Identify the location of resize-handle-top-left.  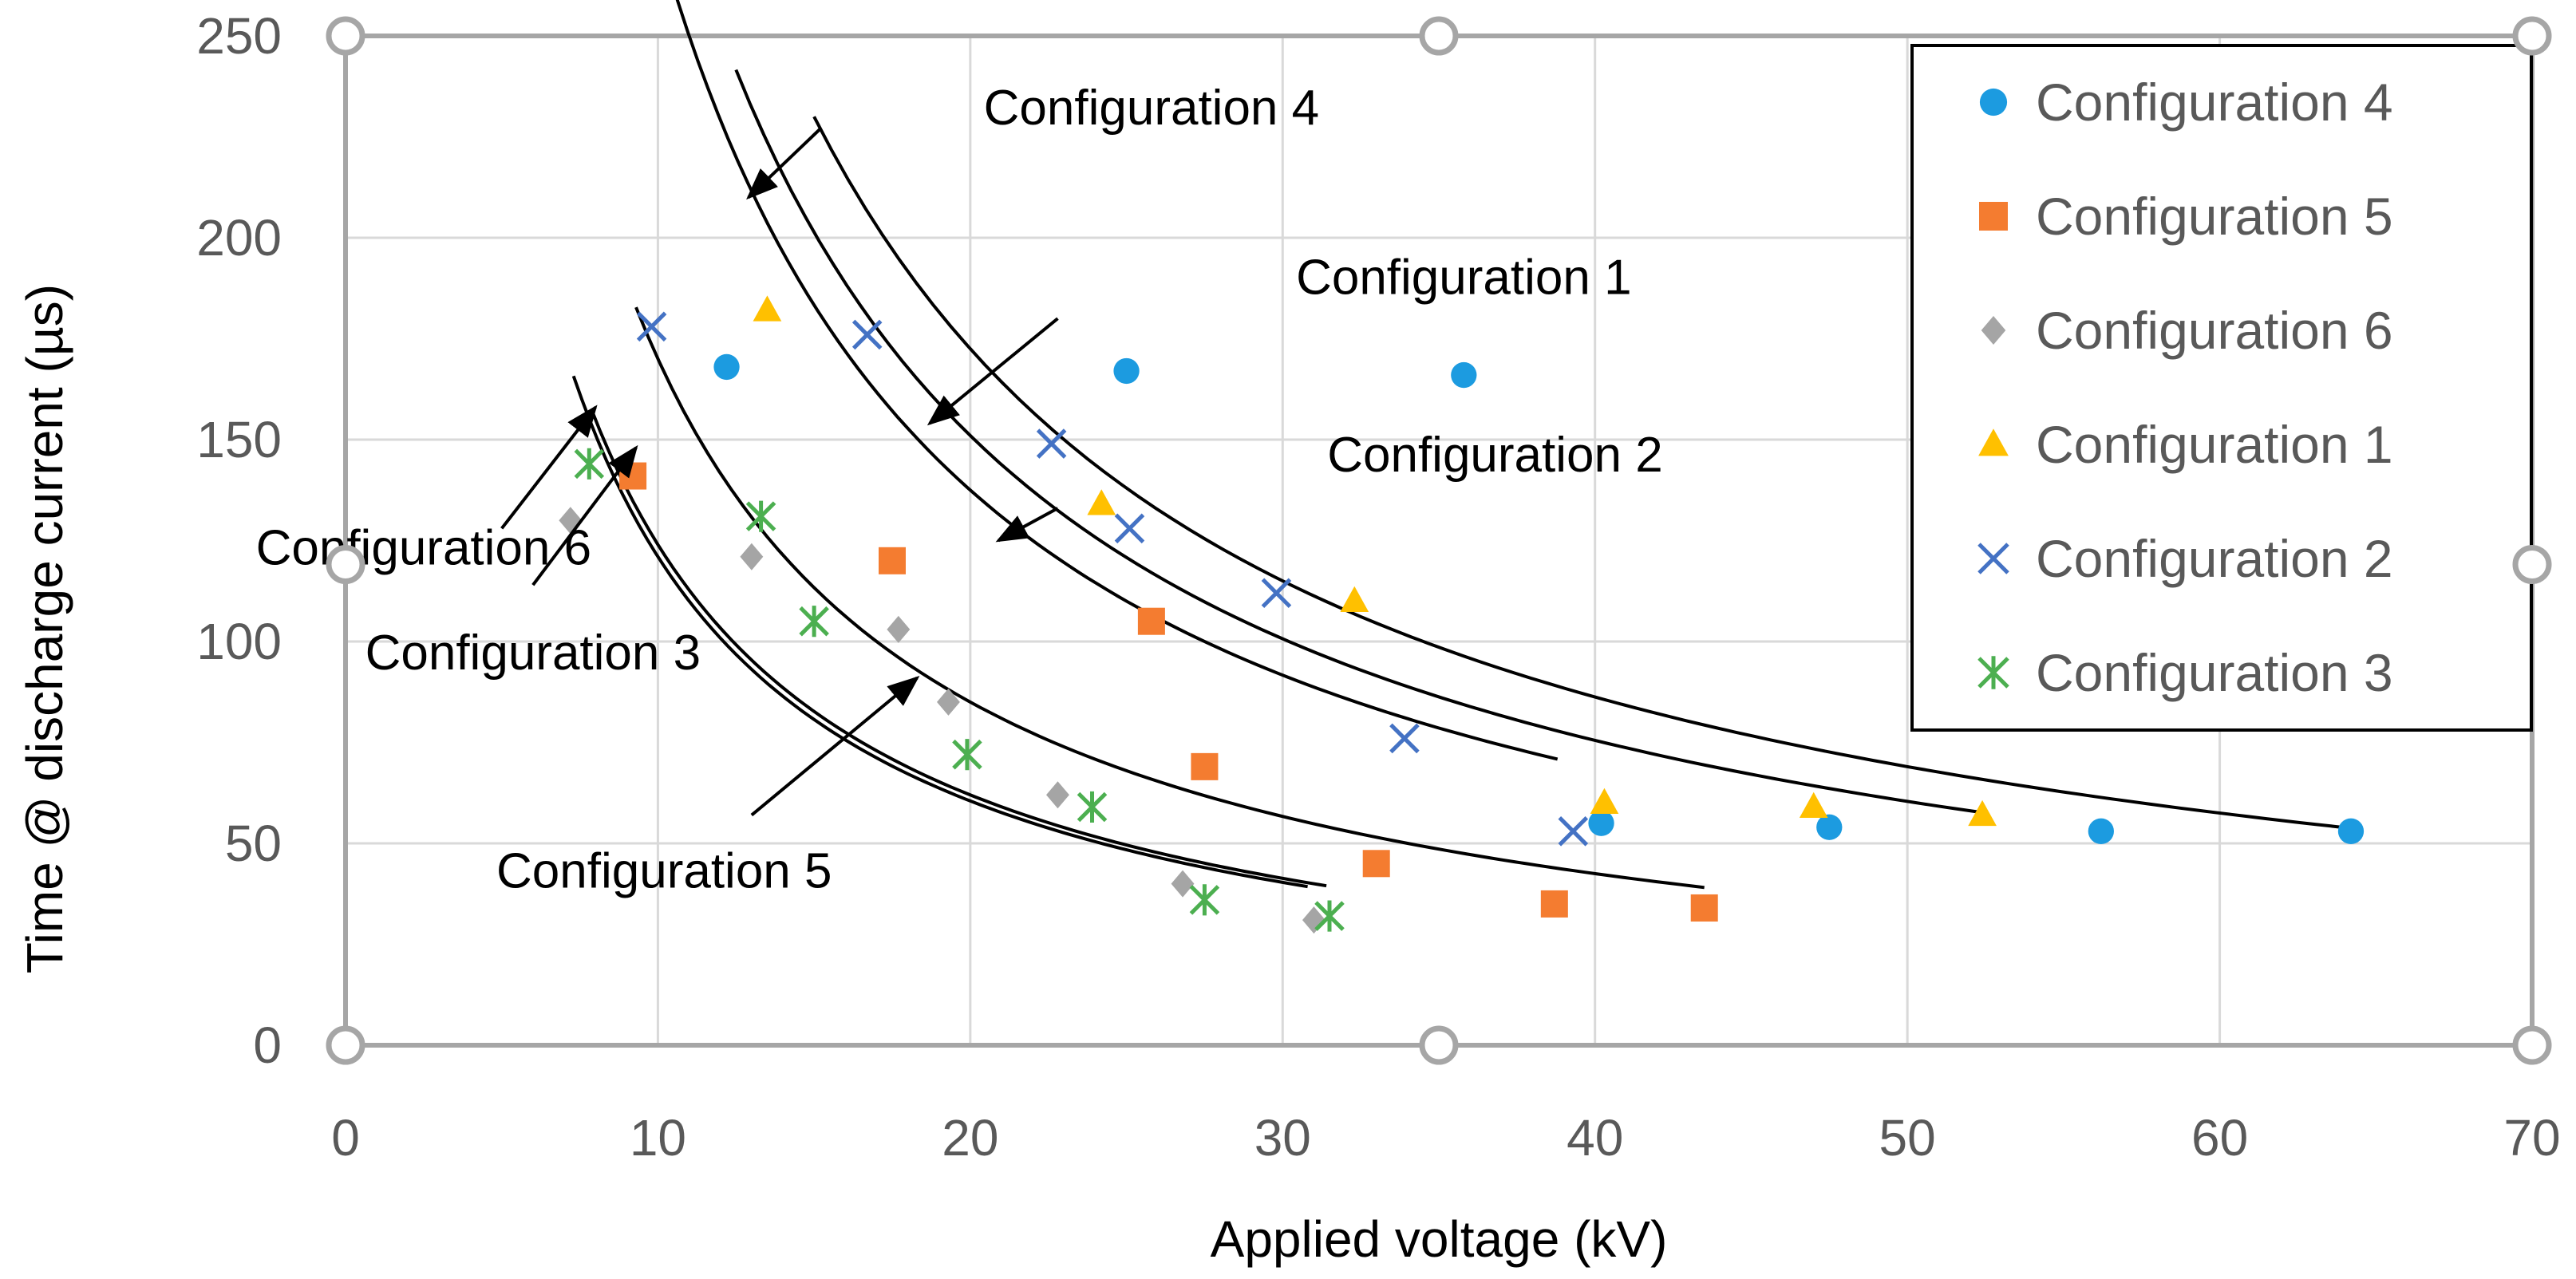
(345, 36).